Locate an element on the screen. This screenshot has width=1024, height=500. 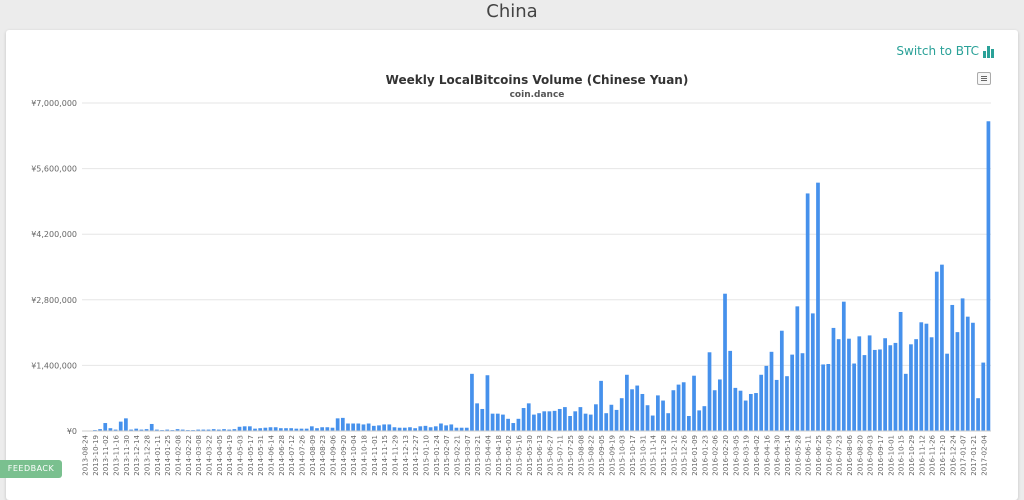
chart-menu-button is located at coordinates (984, 78).